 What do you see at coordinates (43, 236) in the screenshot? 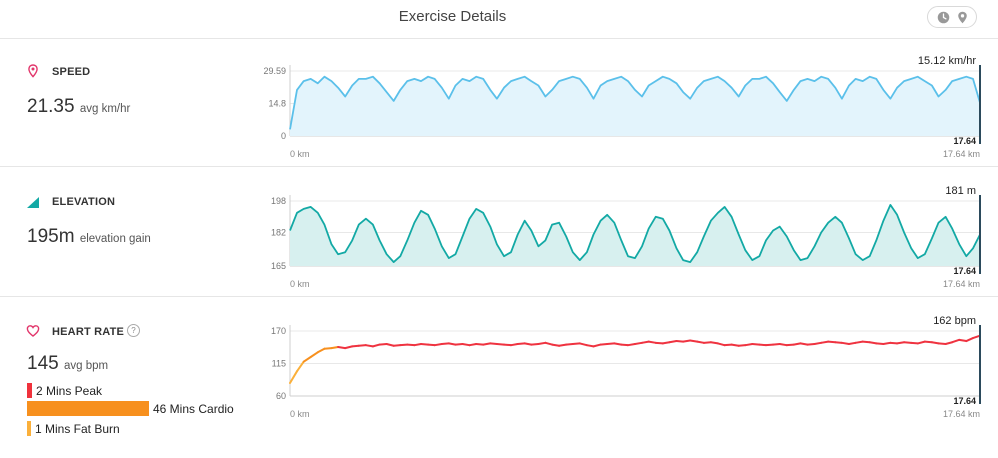
I see `elevation-gain-value: 195` at bounding box center [43, 236].